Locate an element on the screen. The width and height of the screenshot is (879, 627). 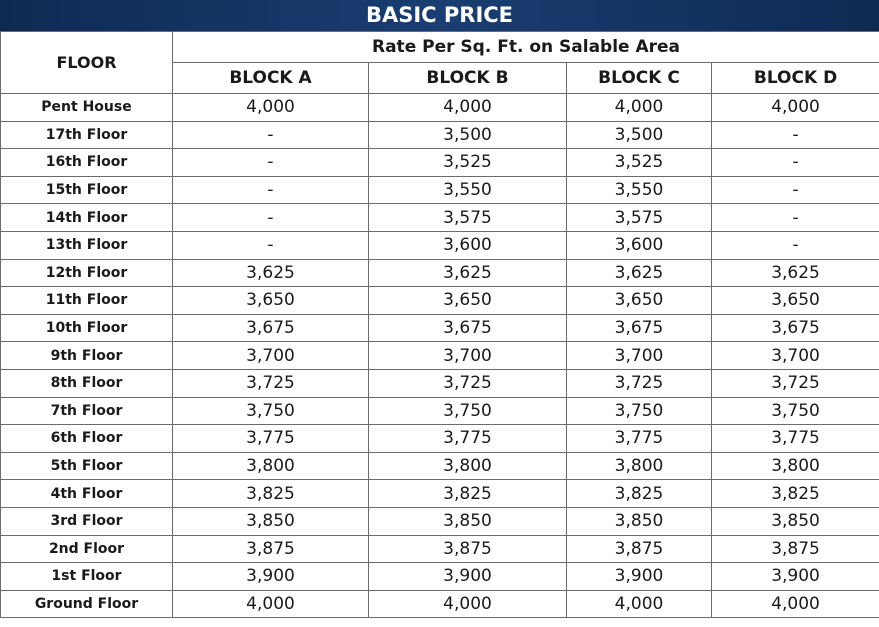
table-row: 4th Floor 3,825 3,825 3,825 3,825 is located at coordinates (439, 493).